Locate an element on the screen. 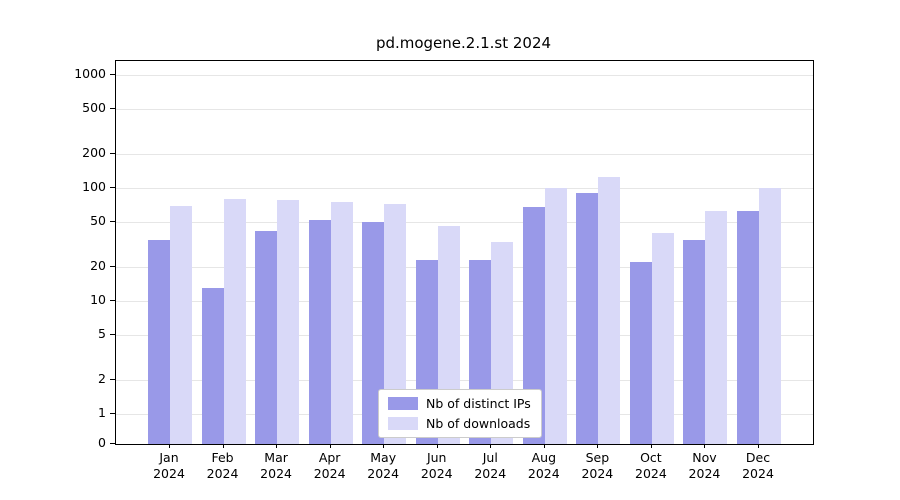 The height and width of the screenshot is (500, 900). x-tick-month: Jun is located at coordinates (436, 457).